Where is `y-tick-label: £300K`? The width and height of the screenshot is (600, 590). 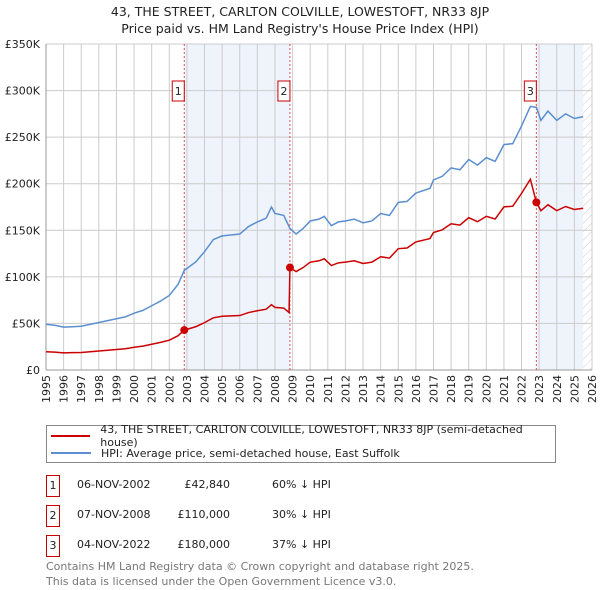 y-tick-label: £300K is located at coordinates (23, 91).